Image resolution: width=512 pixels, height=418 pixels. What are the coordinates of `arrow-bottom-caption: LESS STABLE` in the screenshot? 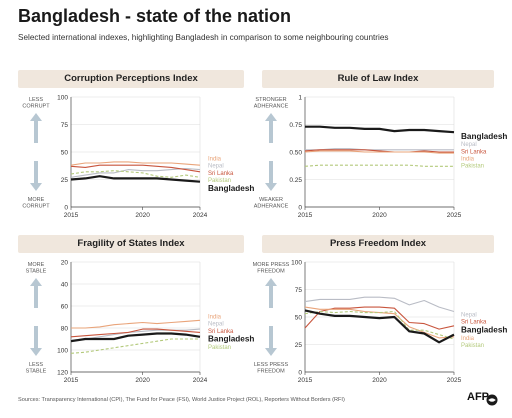 It's located at (36, 368).